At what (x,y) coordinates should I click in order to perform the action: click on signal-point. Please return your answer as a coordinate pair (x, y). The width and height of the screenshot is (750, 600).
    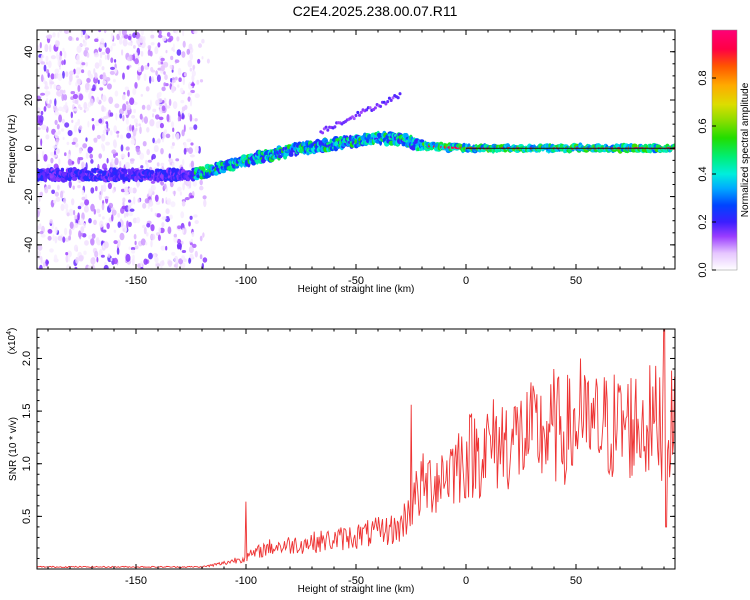
    Looking at the image, I should click on (286, 154).